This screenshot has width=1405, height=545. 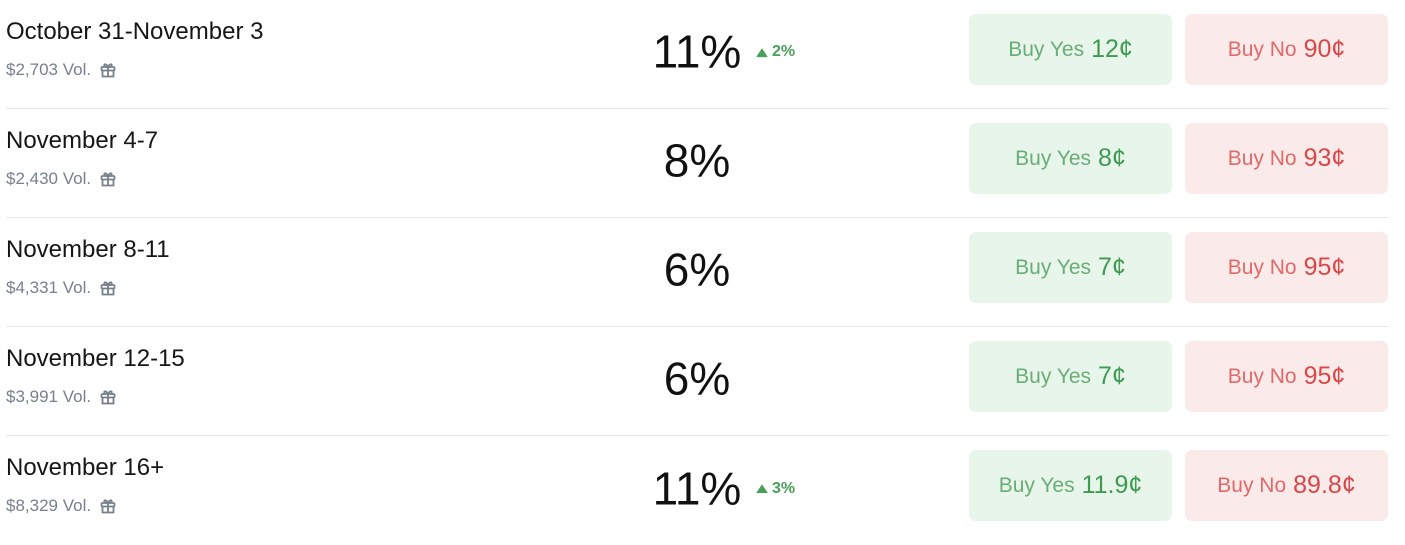 What do you see at coordinates (49, 505) in the screenshot?
I see `volume-text: $8,329 Vol.` at bounding box center [49, 505].